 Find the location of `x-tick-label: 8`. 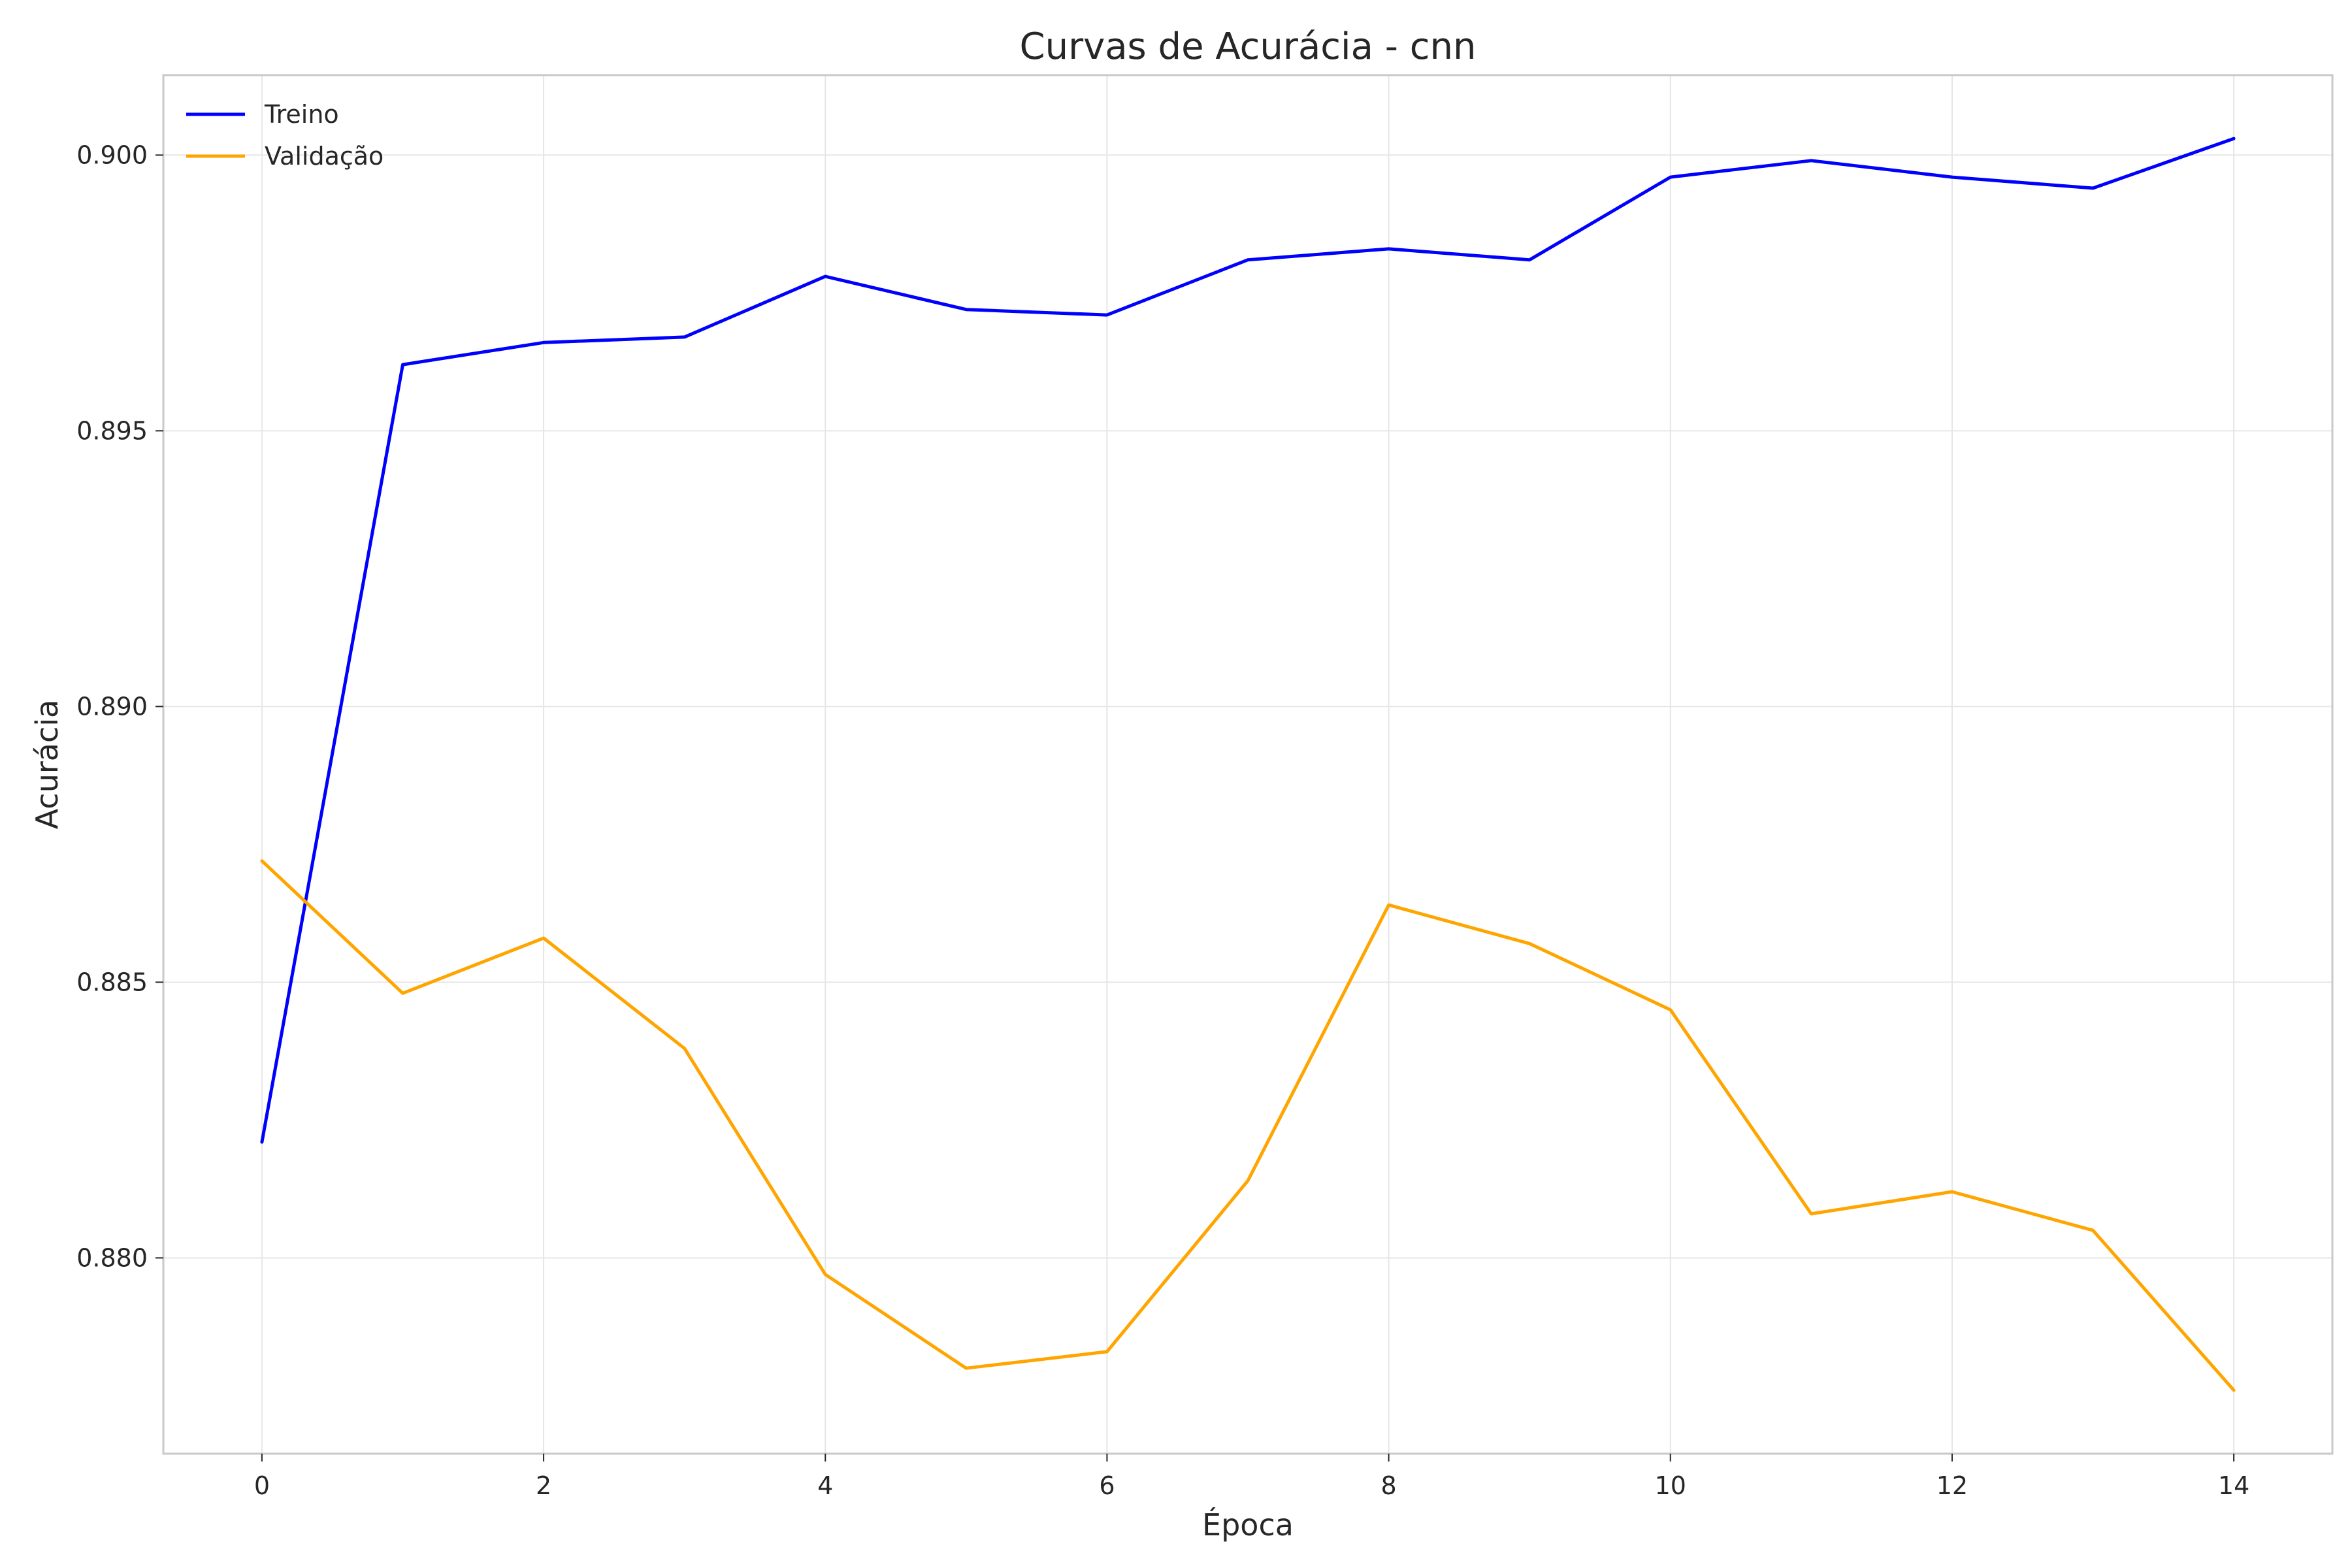

x-tick-label: 8 is located at coordinates (1388, 1485).